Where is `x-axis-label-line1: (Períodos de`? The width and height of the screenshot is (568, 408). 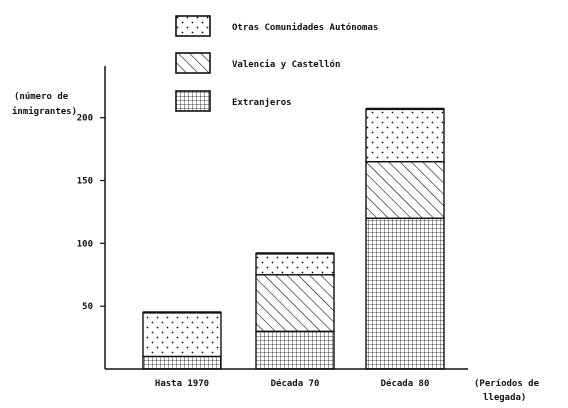 x-axis-label-line1: (Períodos de is located at coordinates (507, 384).